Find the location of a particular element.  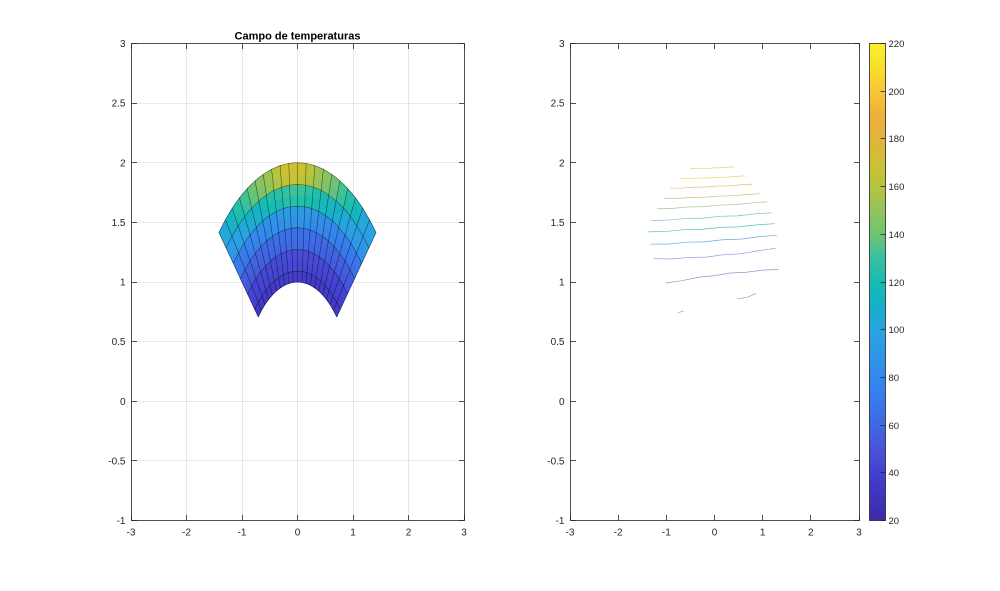

svg-text: 40 is located at coordinates (894, 473).